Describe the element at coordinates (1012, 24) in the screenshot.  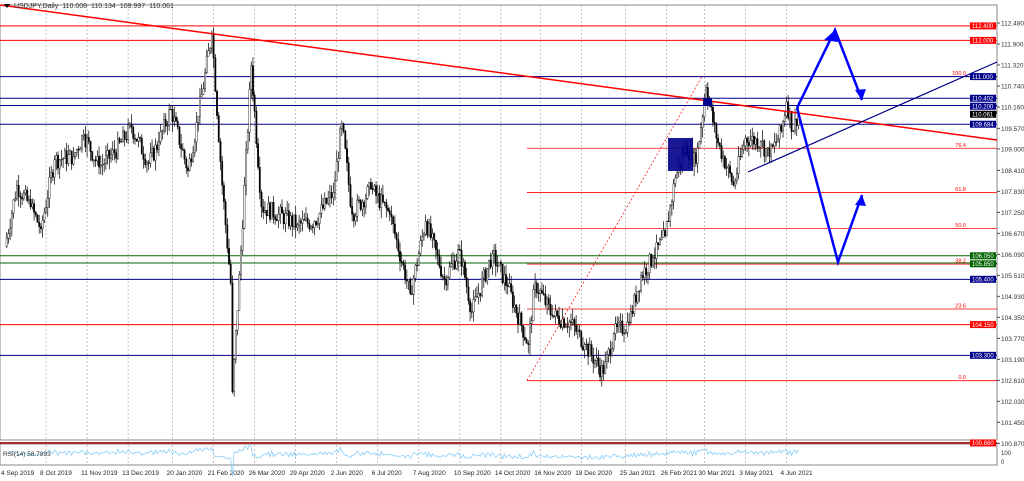
I see `price-tick-label: 112.480` at that location.